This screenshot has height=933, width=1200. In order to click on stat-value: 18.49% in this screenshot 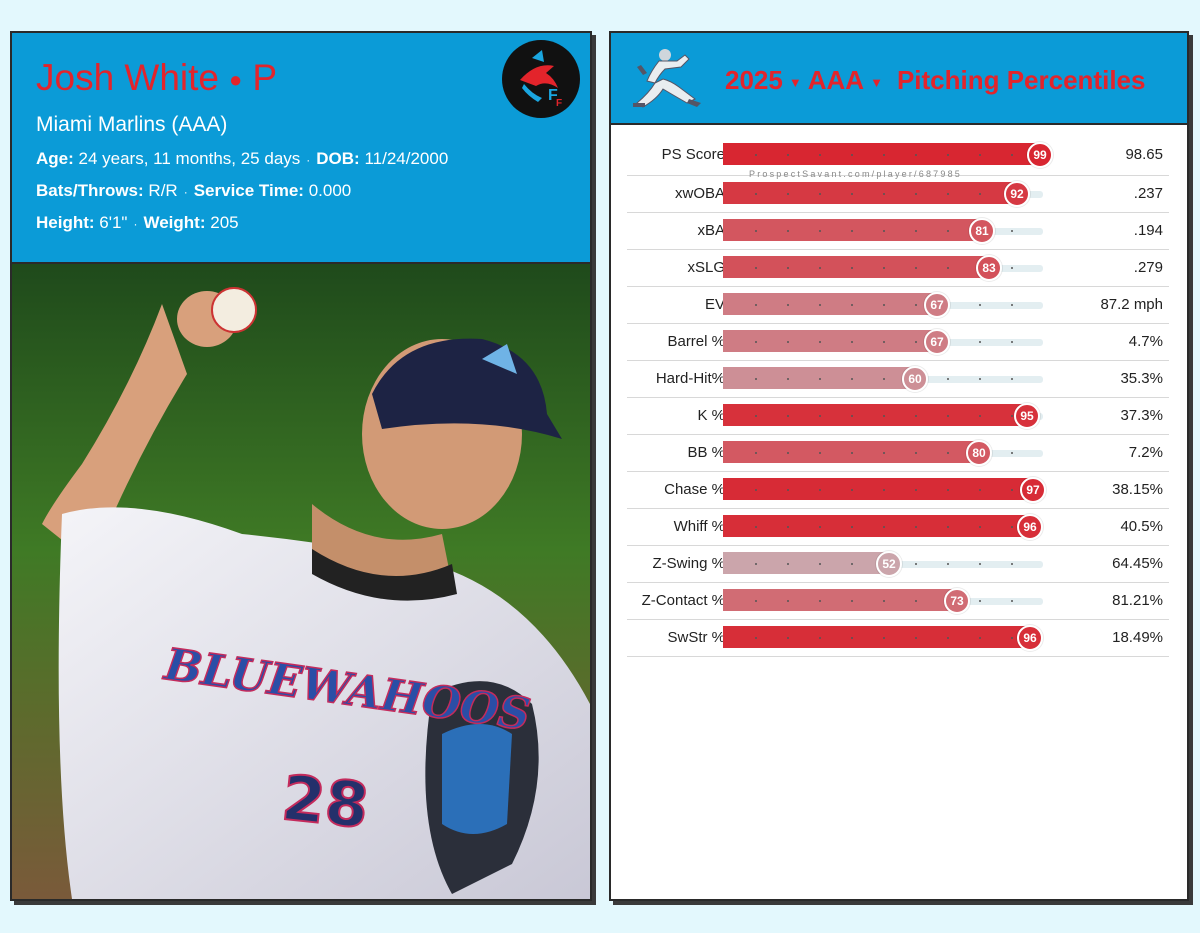, I will do `click(1137, 637)`.